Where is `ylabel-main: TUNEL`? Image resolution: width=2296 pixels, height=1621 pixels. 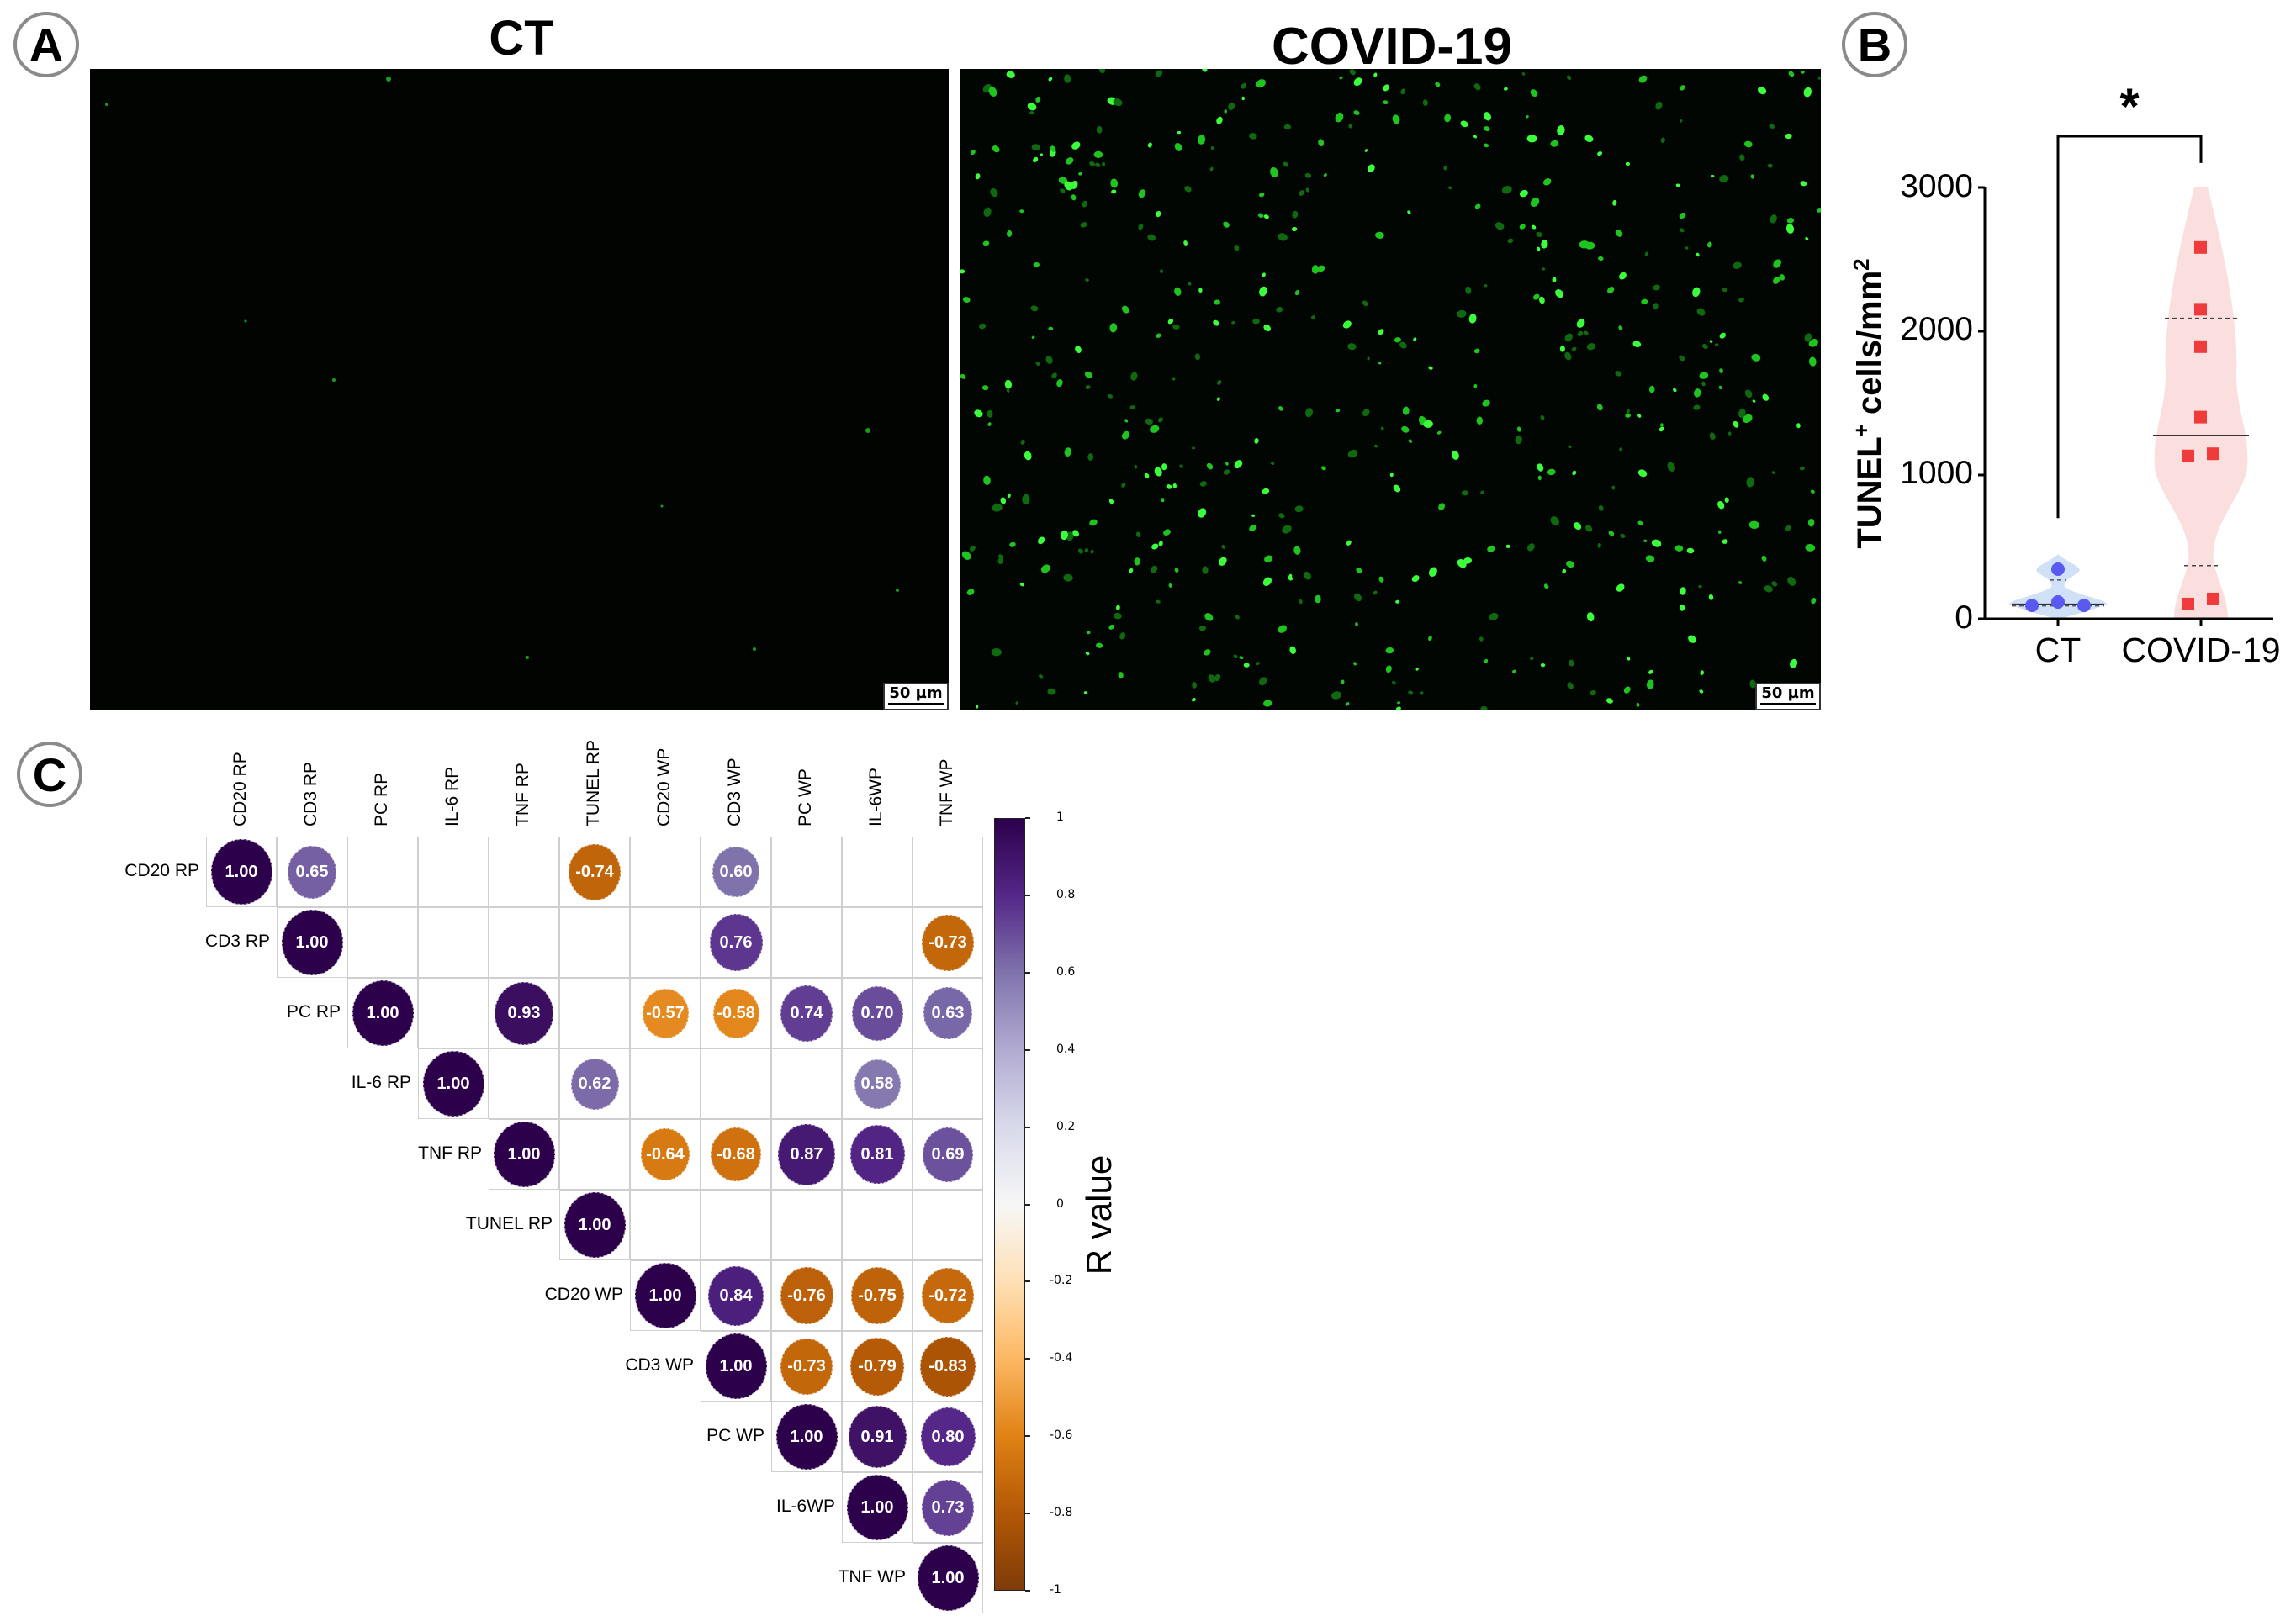
ylabel-main: TUNEL is located at coordinates (1870, 492).